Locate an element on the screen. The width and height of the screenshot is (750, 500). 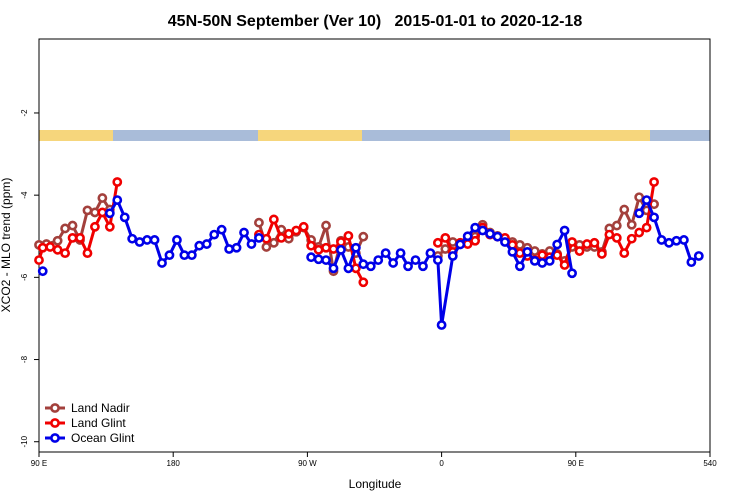
y-tick-label: -4 is located at coordinates (24, 195).